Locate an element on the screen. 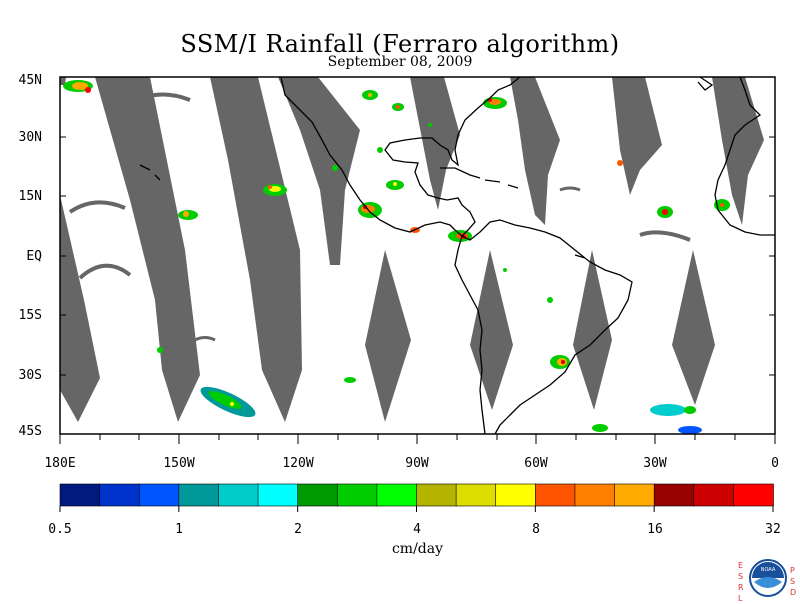 This screenshot has height=604, width=800. lon-label-150w: 150W is located at coordinates (179, 463).